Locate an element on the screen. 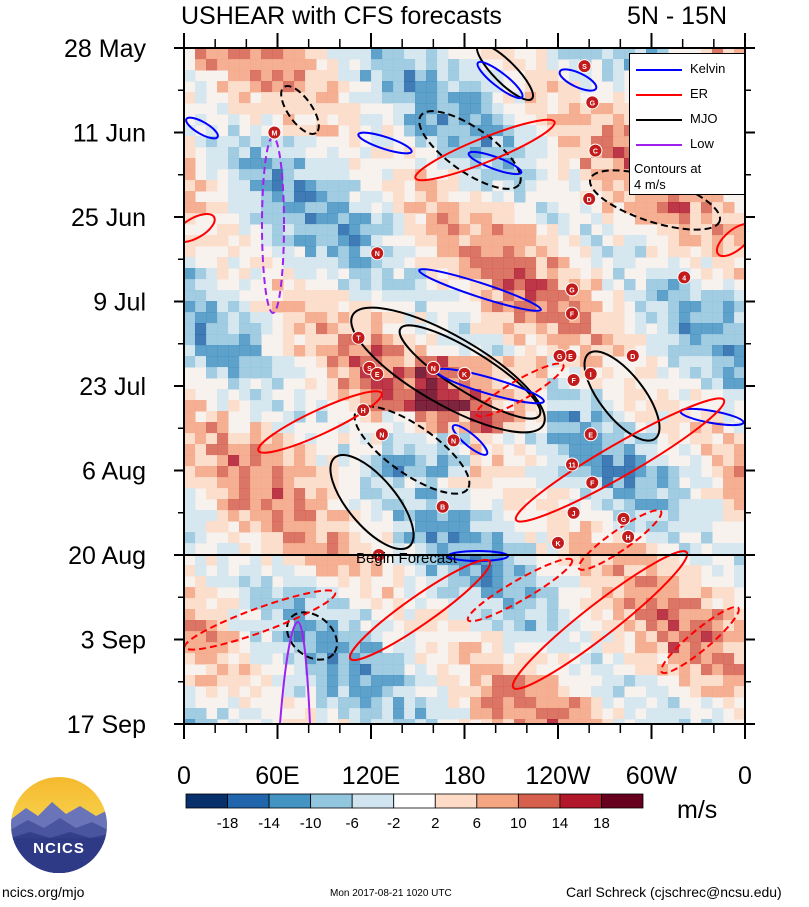  footer-url: ncics.org/mjo is located at coordinates (43, 892).